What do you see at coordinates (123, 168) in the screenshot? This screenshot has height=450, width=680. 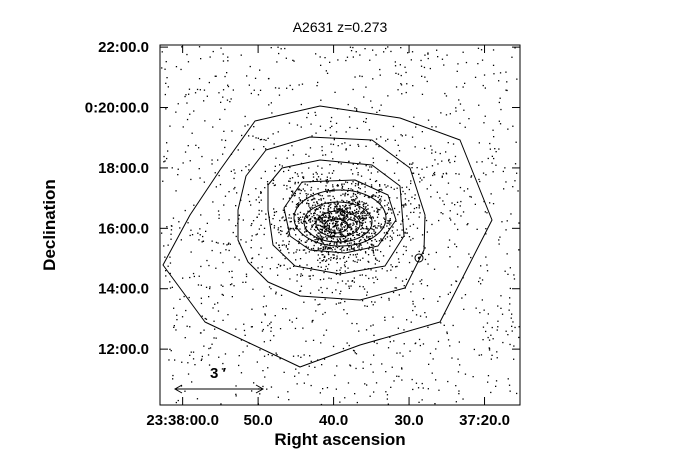 I see `y-tick-label: 18:00.0` at bounding box center [123, 168].